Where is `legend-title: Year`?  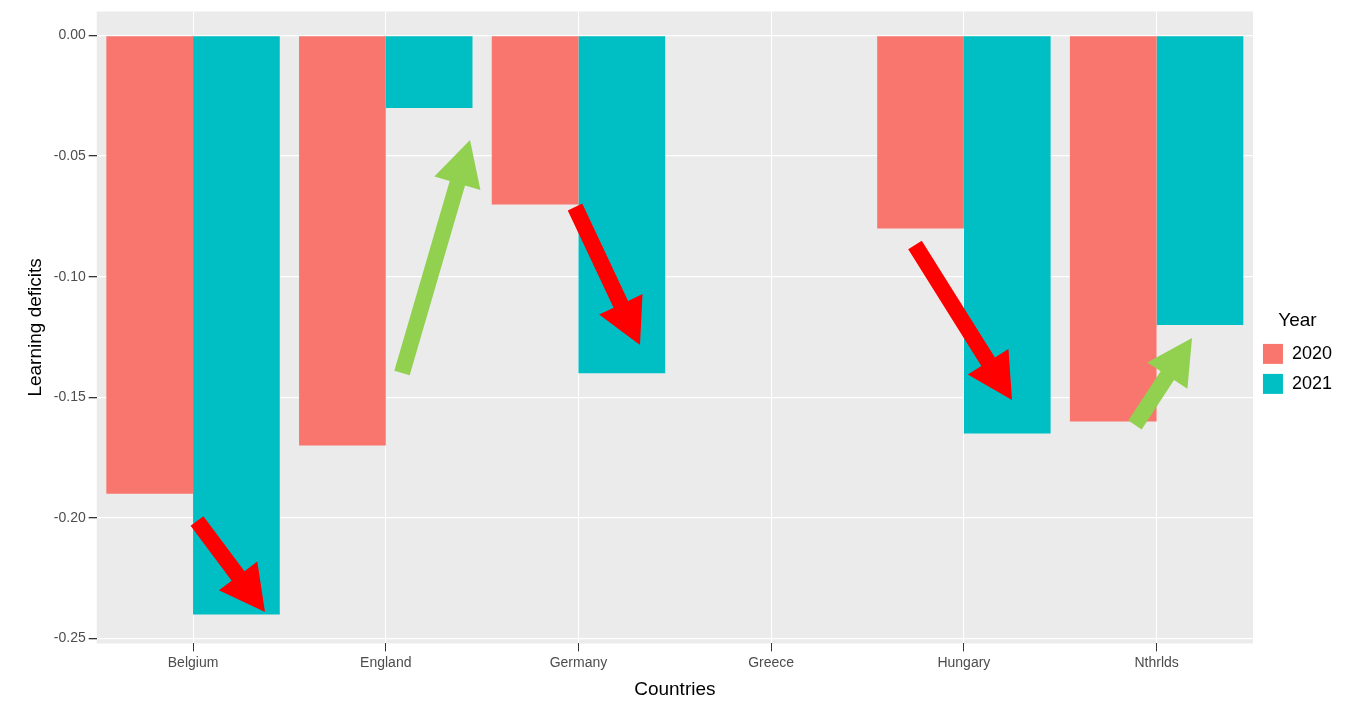 legend-title: Year is located at coordinates (1298, 319).